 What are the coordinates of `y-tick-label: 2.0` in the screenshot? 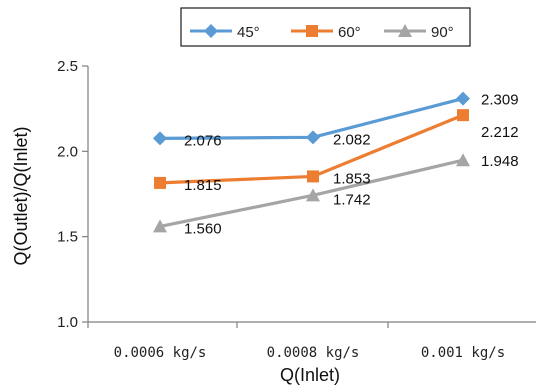 It's located at (67, 151).